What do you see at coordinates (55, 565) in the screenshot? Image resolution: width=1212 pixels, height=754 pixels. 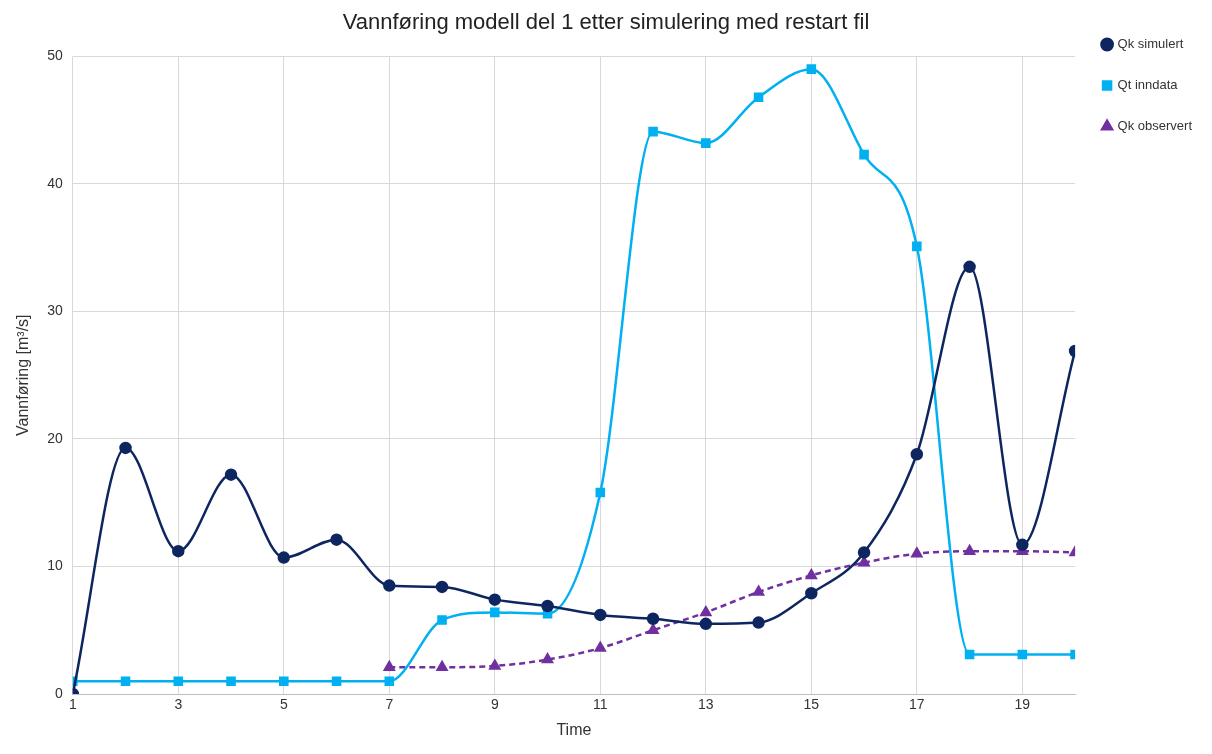 I see `y-tick-label: 10` at bounding box center [55, 565].